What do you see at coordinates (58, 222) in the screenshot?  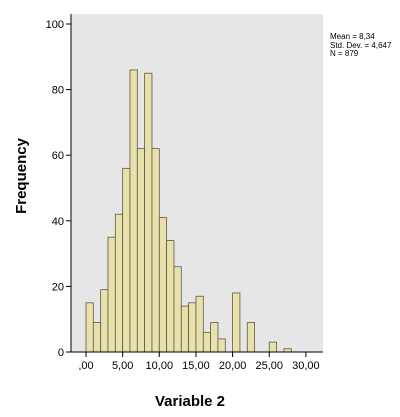 I see `y-tick-label: 40` at bounding box center [58, 222].